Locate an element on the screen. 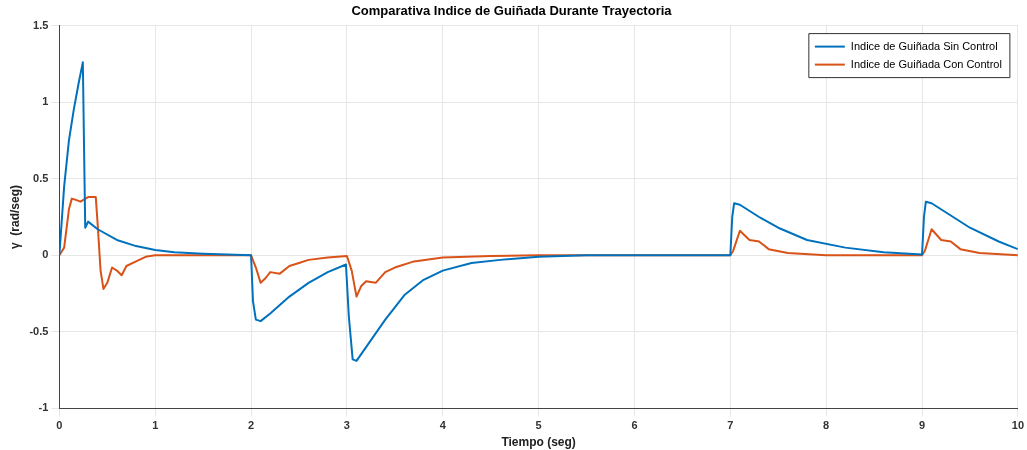  x-tick-label: 3 is located at coordinates (346, 425).